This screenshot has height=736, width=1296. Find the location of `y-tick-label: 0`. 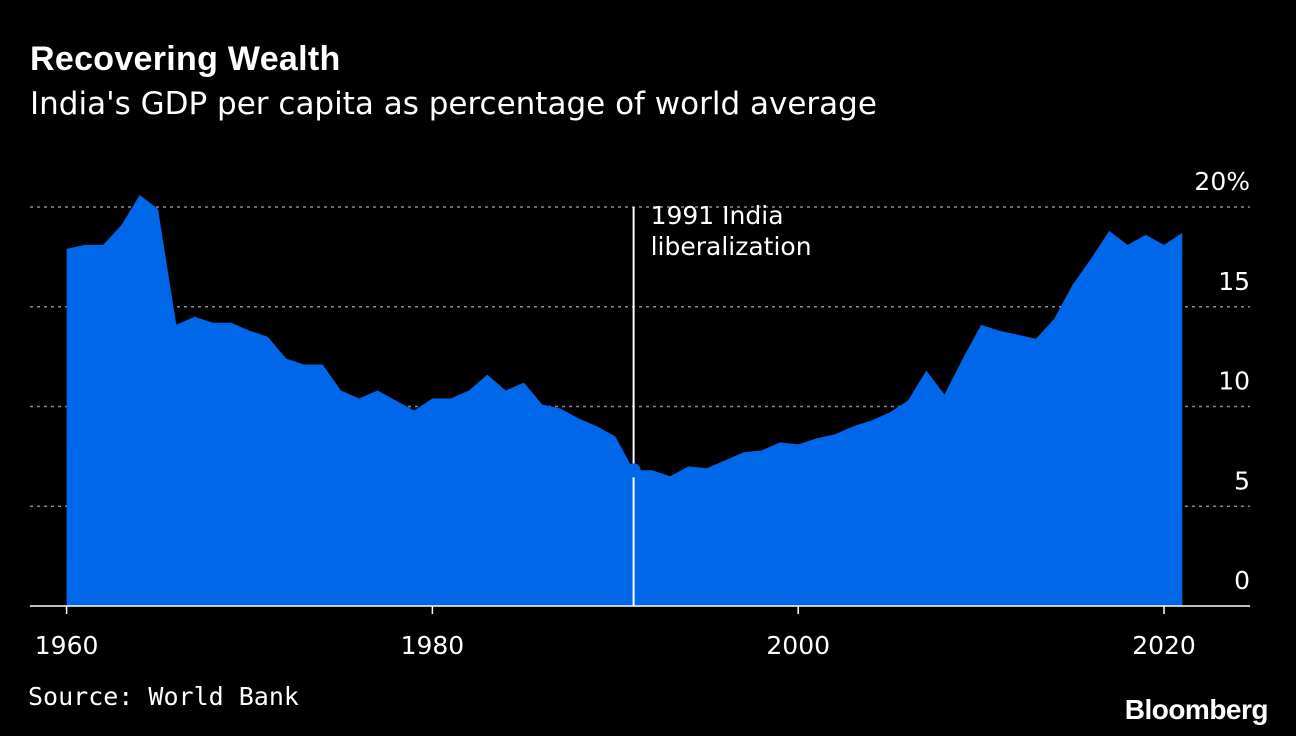

y-tick-label: 0 is located at coordinates (1242, 580).